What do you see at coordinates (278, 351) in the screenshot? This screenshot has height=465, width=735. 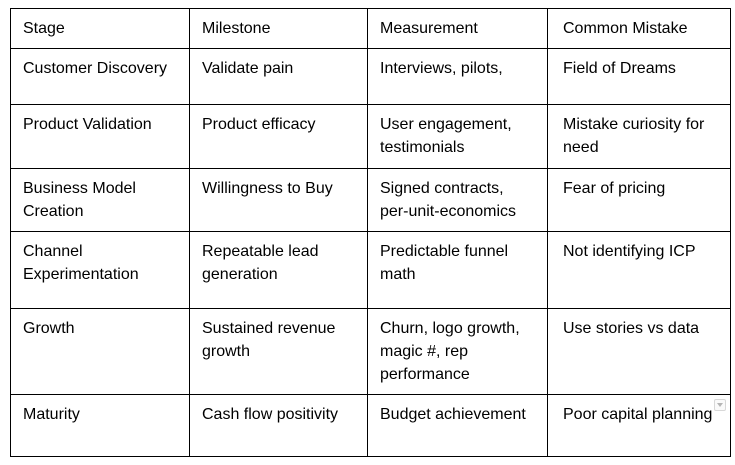 I see `table-cell-milestone: Sustained revenue growth` at bounding box center [278, 351].